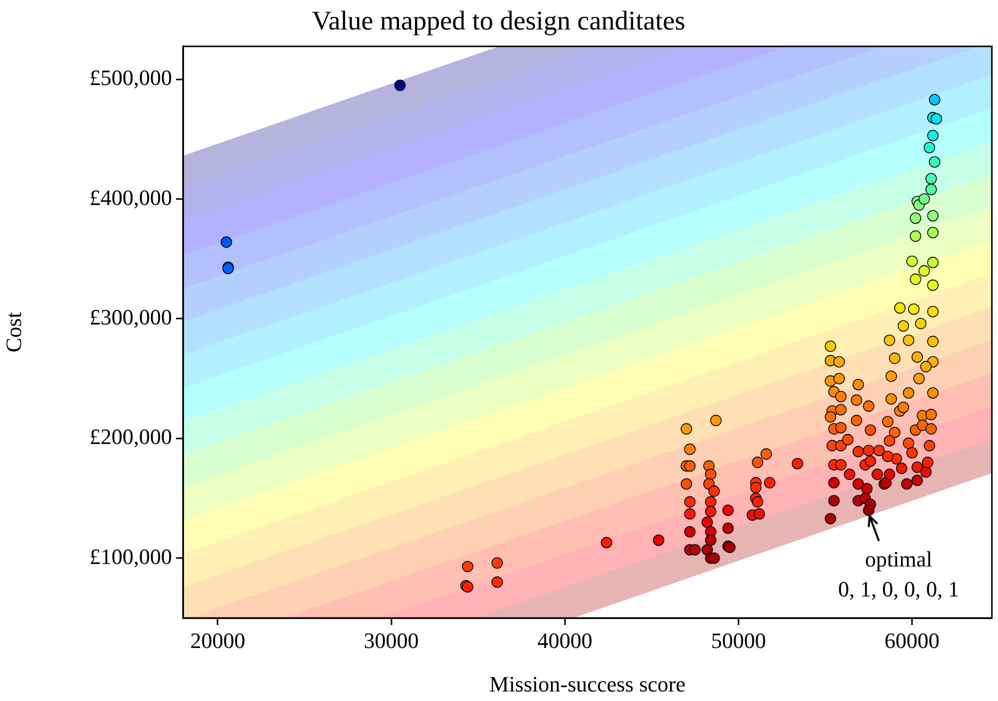 The height and width of the screenshot is (701, 998). What do you see at coordinates (912, 640) in the screenshot?
I see `x-tick-label: 60000` at bounding box center [912, 640].